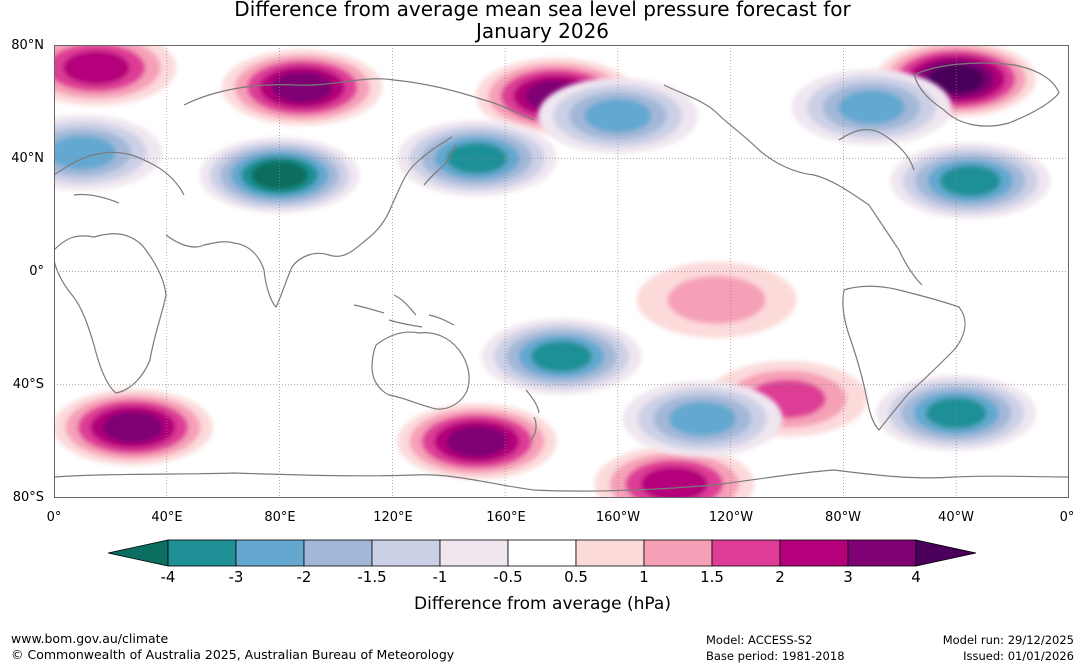 Image resolution: width=1085 pixels, height=667 pixels. What do you see at coordinates (848, 577) in the screenshot?
I see `colorbar-tick-label: 3` at bounding box center [848, 577].